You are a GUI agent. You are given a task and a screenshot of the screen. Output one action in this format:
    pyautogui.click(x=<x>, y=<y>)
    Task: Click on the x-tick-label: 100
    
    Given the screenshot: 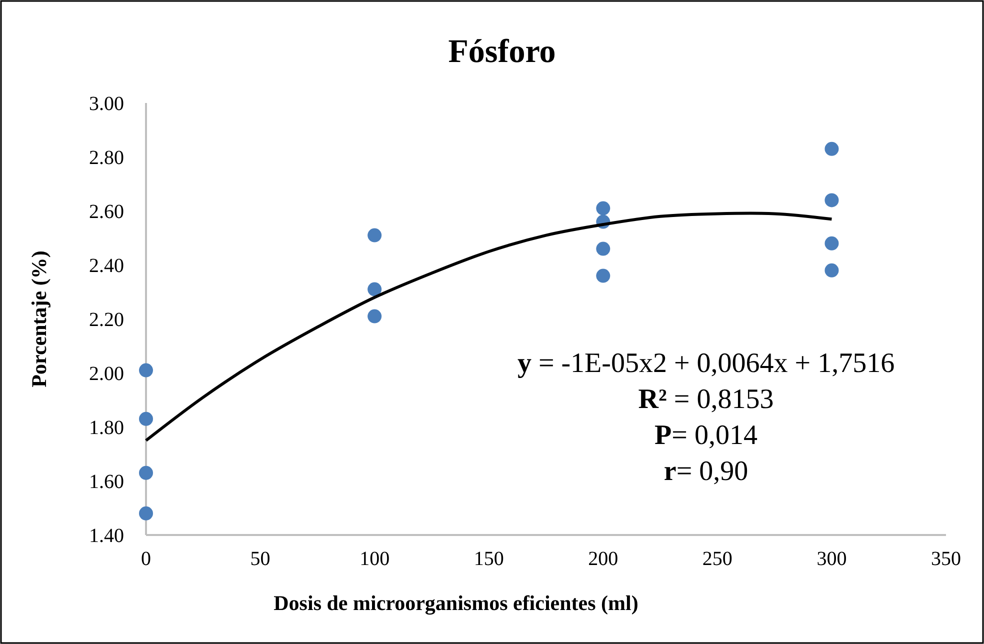 What is the action you would take?
    pyautogui.click(x=375, y=559)
    